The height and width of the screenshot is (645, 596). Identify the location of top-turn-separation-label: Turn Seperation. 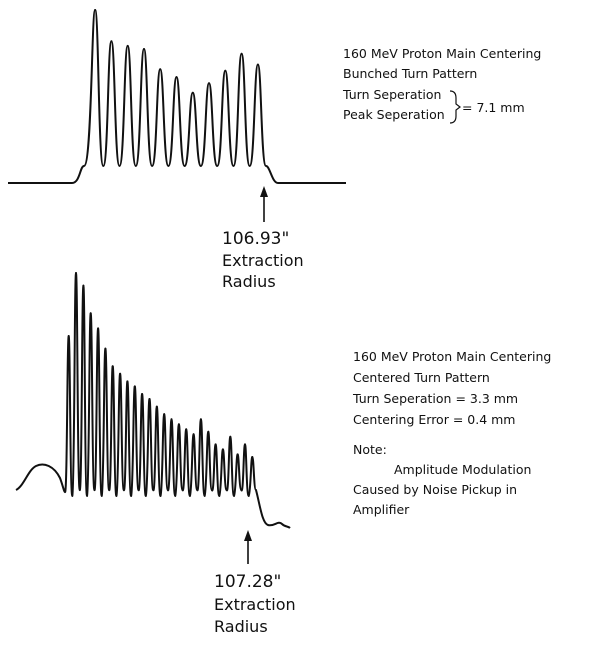
(391, 94).